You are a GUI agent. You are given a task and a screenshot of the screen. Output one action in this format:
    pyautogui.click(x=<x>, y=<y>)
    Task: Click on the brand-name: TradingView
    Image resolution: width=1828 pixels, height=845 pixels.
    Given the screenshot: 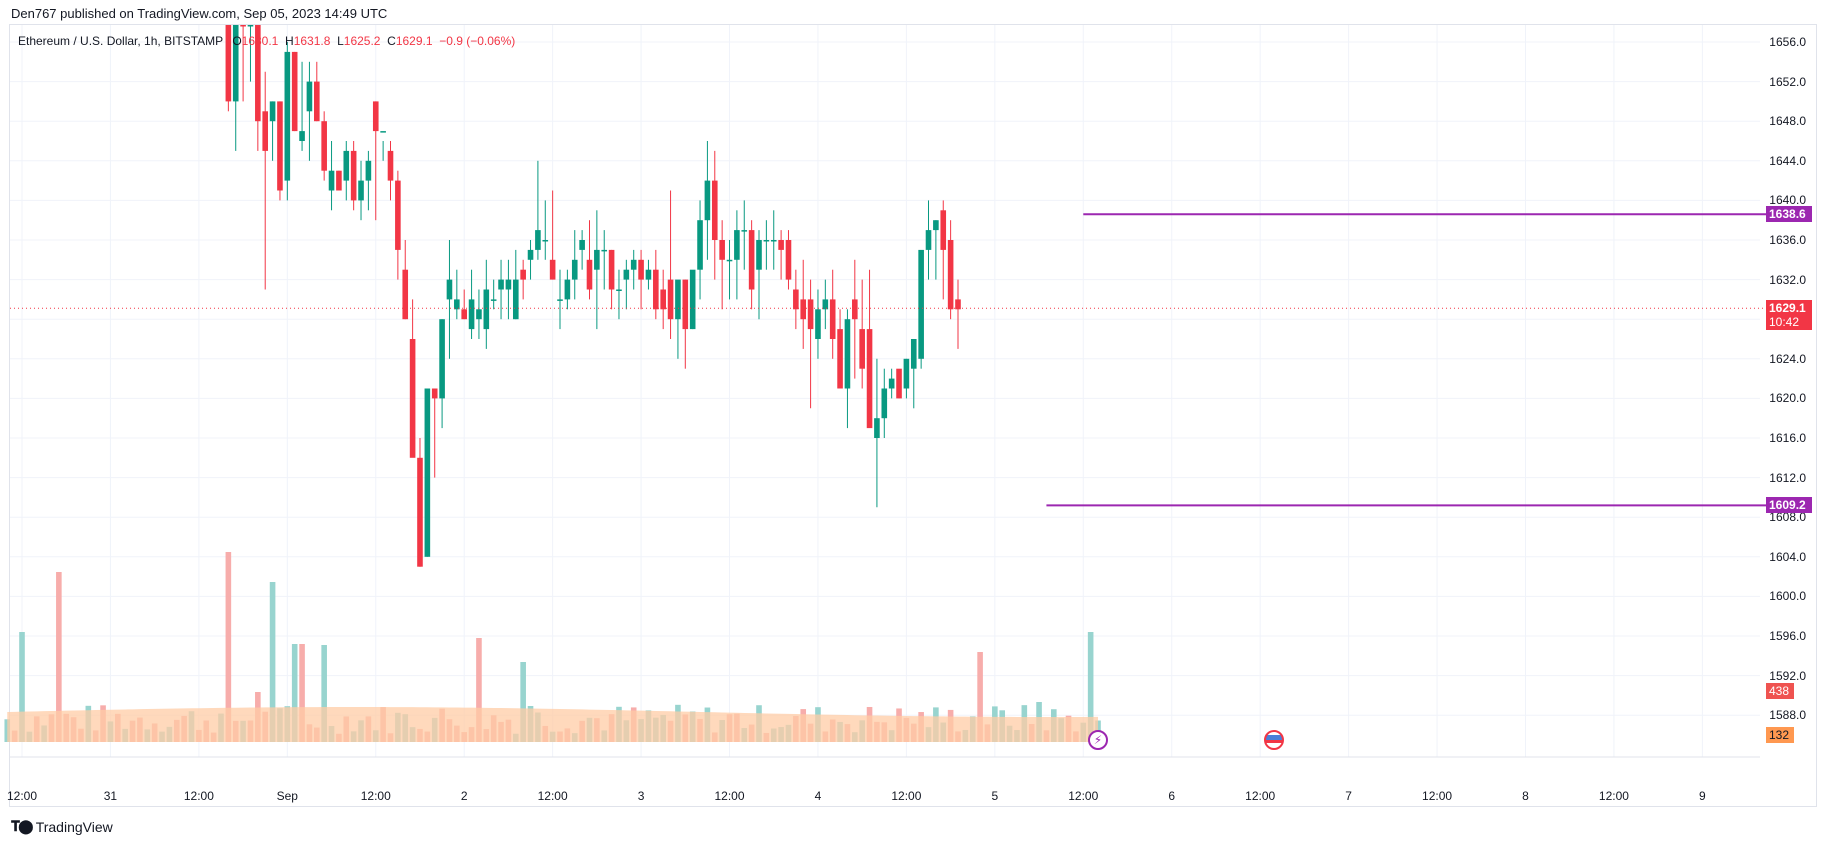 What is the action you would take?
    pyautogui.click(x=74, y=826)
    